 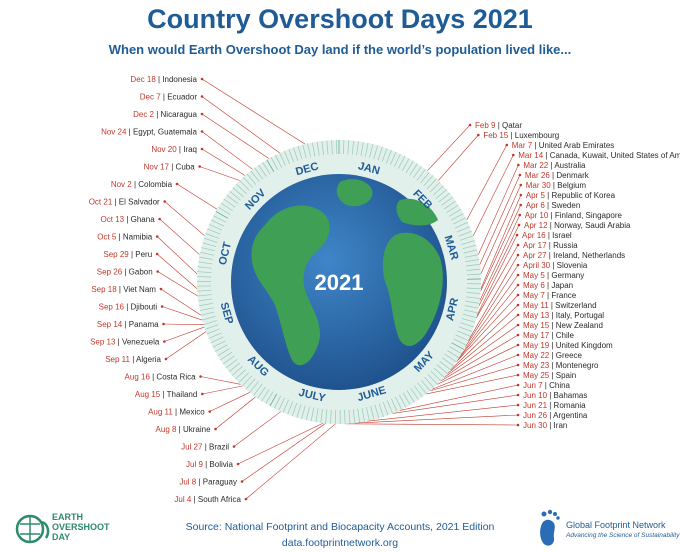 What do you see at coordinates (128, 219) in the screenshot?
I see `country-label: Oct 13 | Ghana` at bounding box center [128, 219].